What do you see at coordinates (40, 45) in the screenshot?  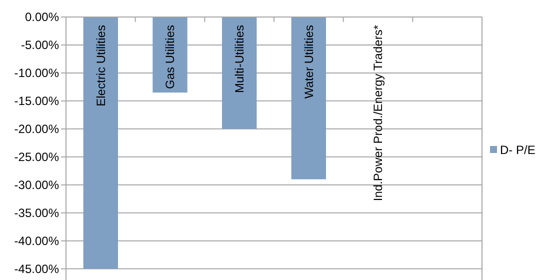 I see `y-tick-label: -5.00%` at bounding box center [40, 45].